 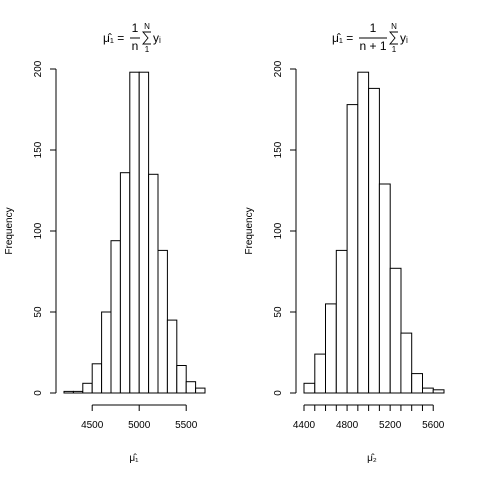 What do you see at coordinates (139, 425) in the screenshot?
I see `x-tick-label: 5000` at bounding box center [139, 425].